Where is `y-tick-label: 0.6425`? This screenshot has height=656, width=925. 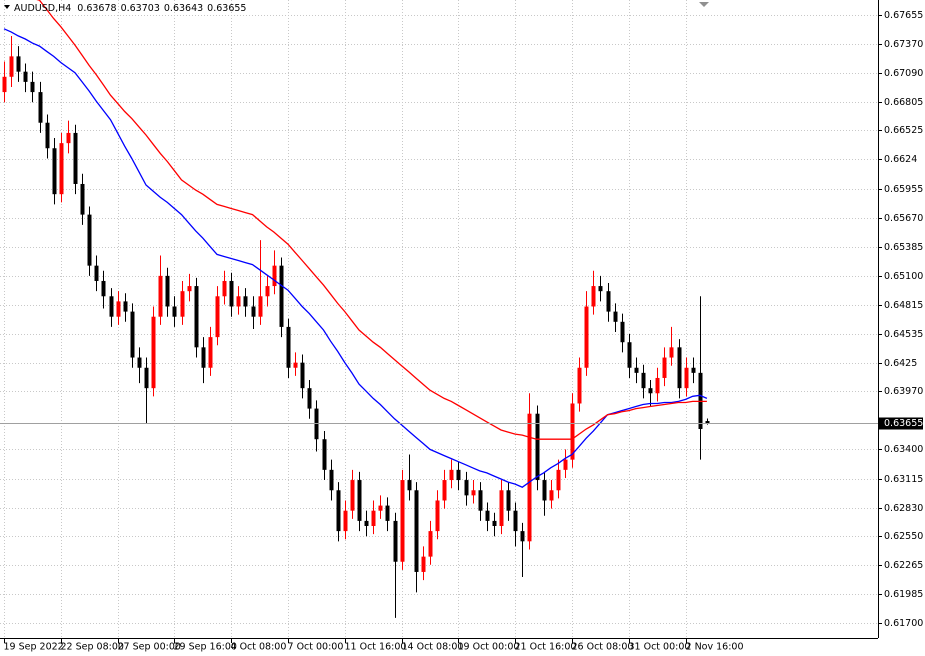
y-tick-label: 0.6425 is located at coordinates (900, 363).